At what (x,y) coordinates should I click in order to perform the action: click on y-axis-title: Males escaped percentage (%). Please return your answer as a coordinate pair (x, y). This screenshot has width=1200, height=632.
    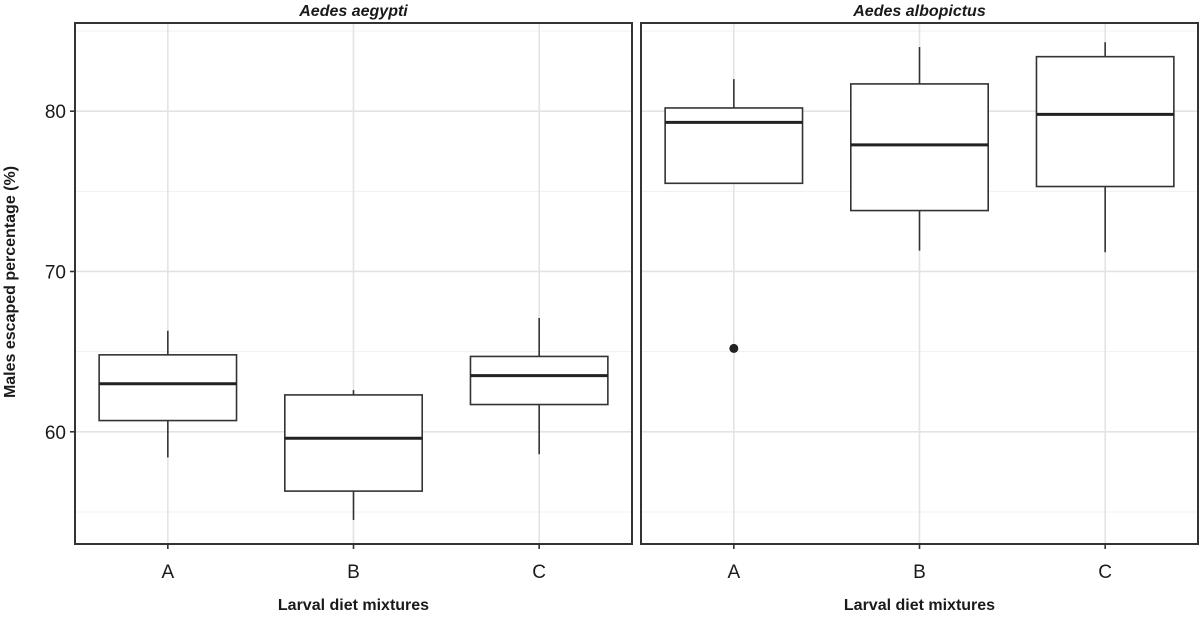
    Looking at the image, I should click on (10, 282).